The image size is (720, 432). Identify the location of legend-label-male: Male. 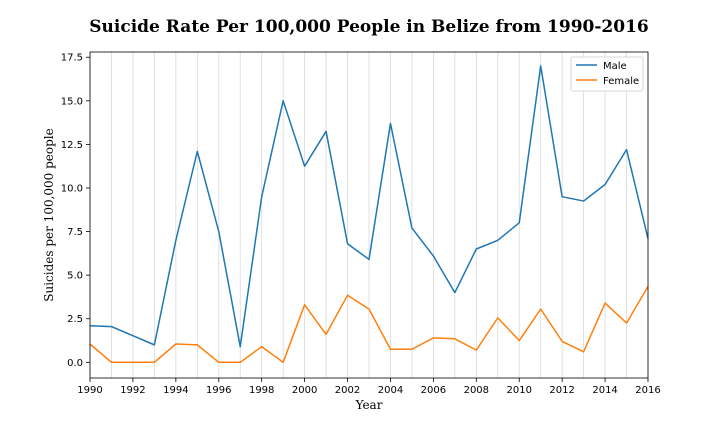
(615, 66).